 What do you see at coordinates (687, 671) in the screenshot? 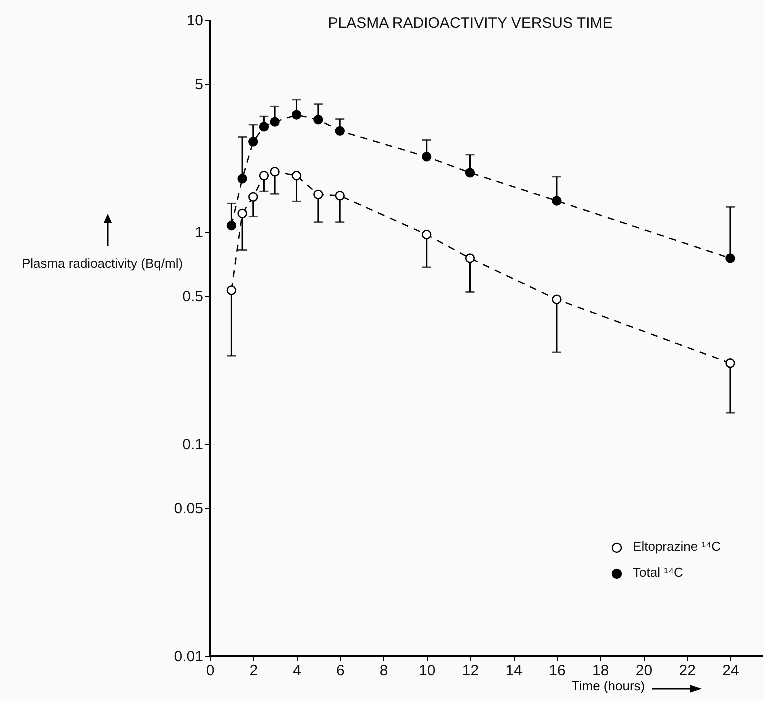
I see `x-tick-label: 22` at bounding box center [687, 671].